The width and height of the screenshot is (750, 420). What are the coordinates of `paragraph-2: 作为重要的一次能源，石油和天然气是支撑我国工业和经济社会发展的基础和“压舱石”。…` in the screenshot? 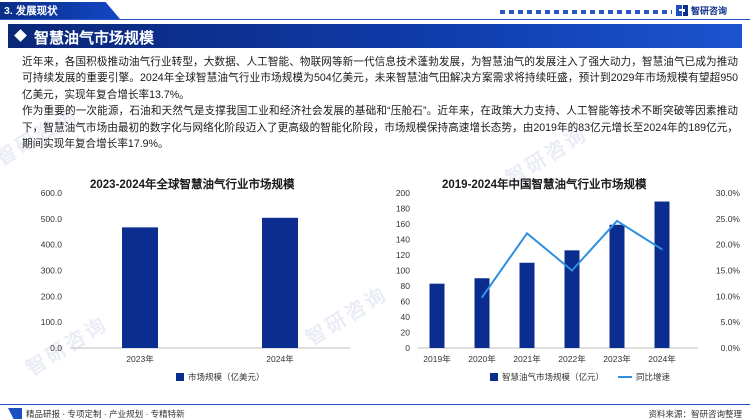 It's located at (380, 128).